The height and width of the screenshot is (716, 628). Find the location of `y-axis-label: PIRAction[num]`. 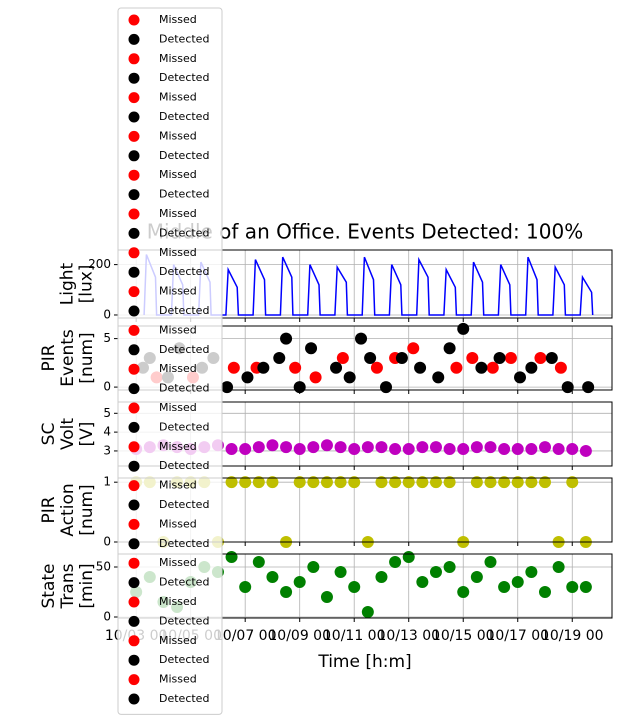

y-axis-label: PIRAction[num] is located at coordinates (68, 509).